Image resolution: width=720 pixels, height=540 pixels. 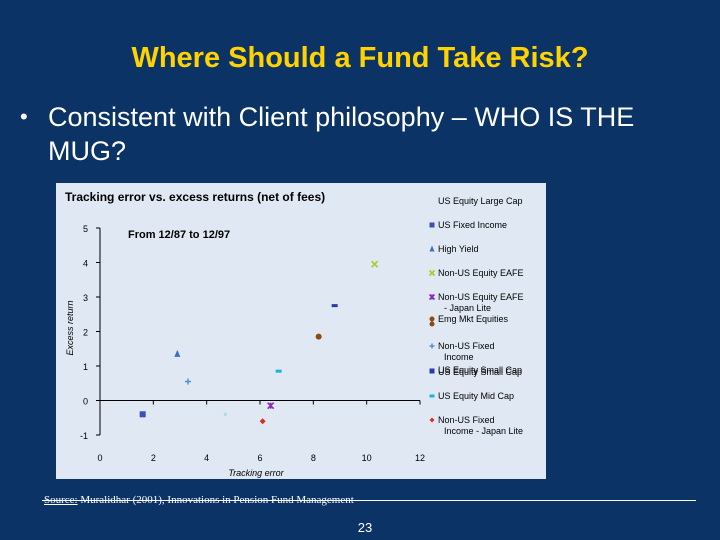 I want to click on legend-item: US Equity Small Cap, so click(x=475, y=372).